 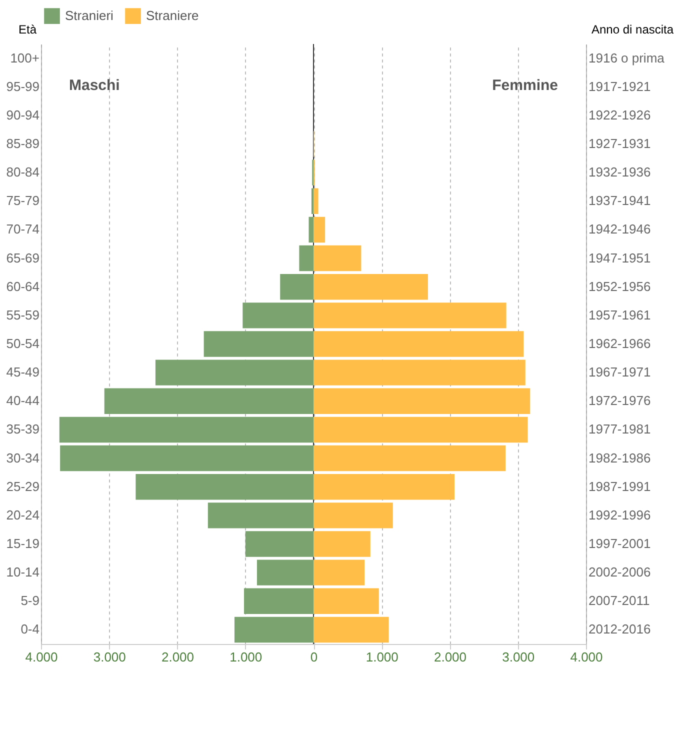 I want to click on y-tick-label: 0-4, so click(x=30, y=629).